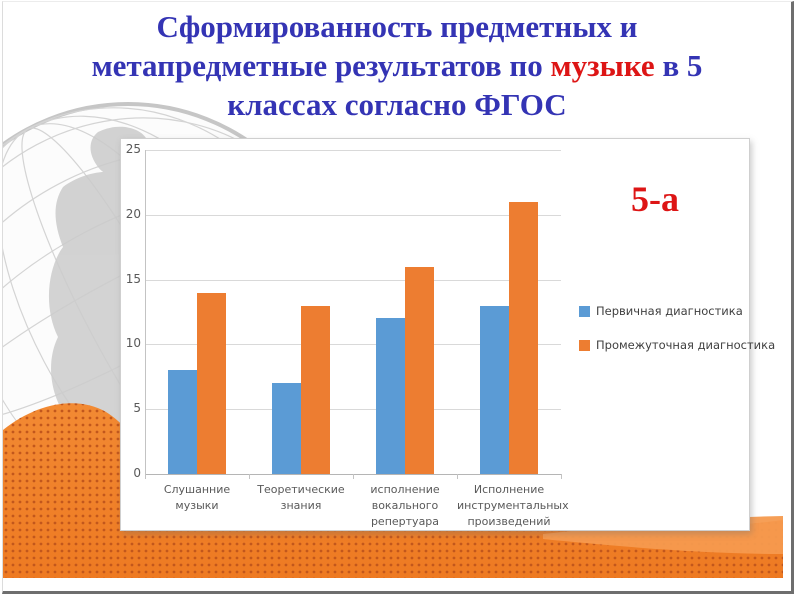  I want to click on y-axis-label-5: 5, so click(137, 408).